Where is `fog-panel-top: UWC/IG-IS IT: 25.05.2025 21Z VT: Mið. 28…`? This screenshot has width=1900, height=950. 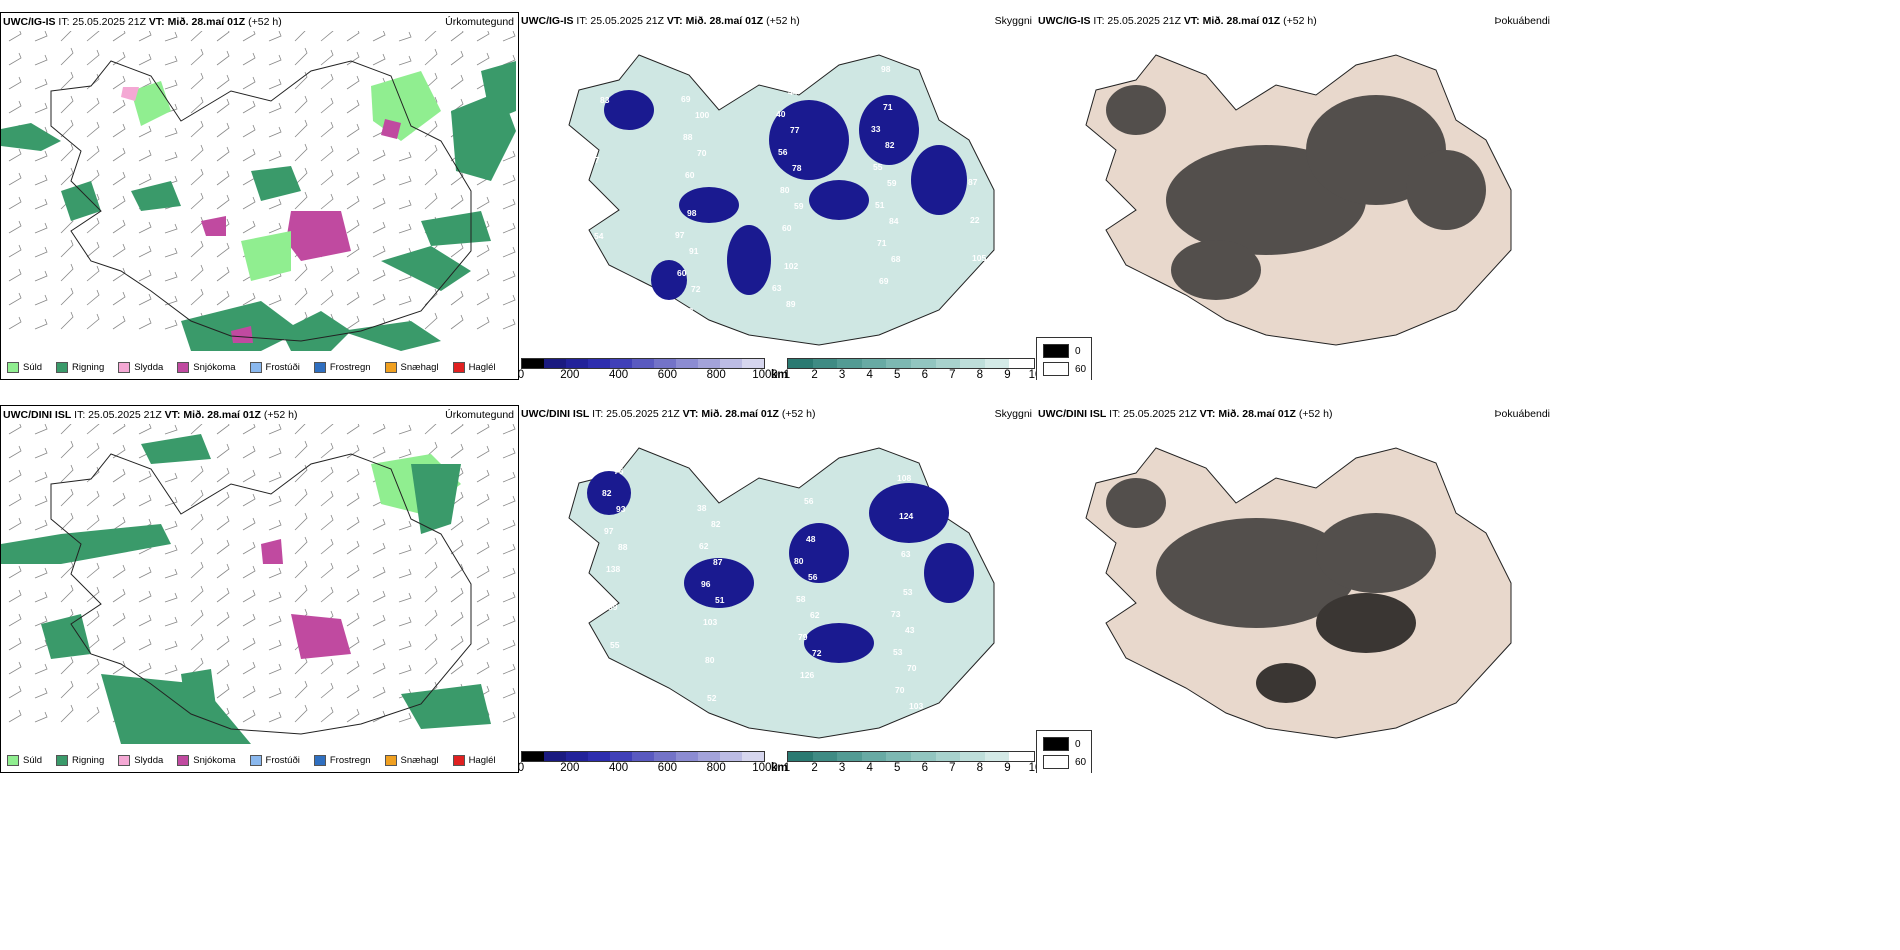 fog-panel-top: UWC/IG-IS IT: 25.05.2025 21Z VT: Mið. 28… is located at coordinates (1295, 196).